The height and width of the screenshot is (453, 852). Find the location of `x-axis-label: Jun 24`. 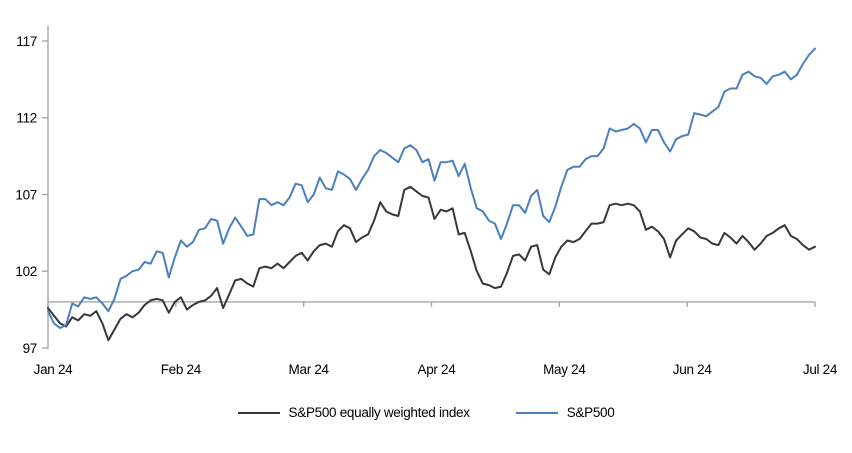

x-axis-label: Jun 24 is located at coordinates (693, 369).